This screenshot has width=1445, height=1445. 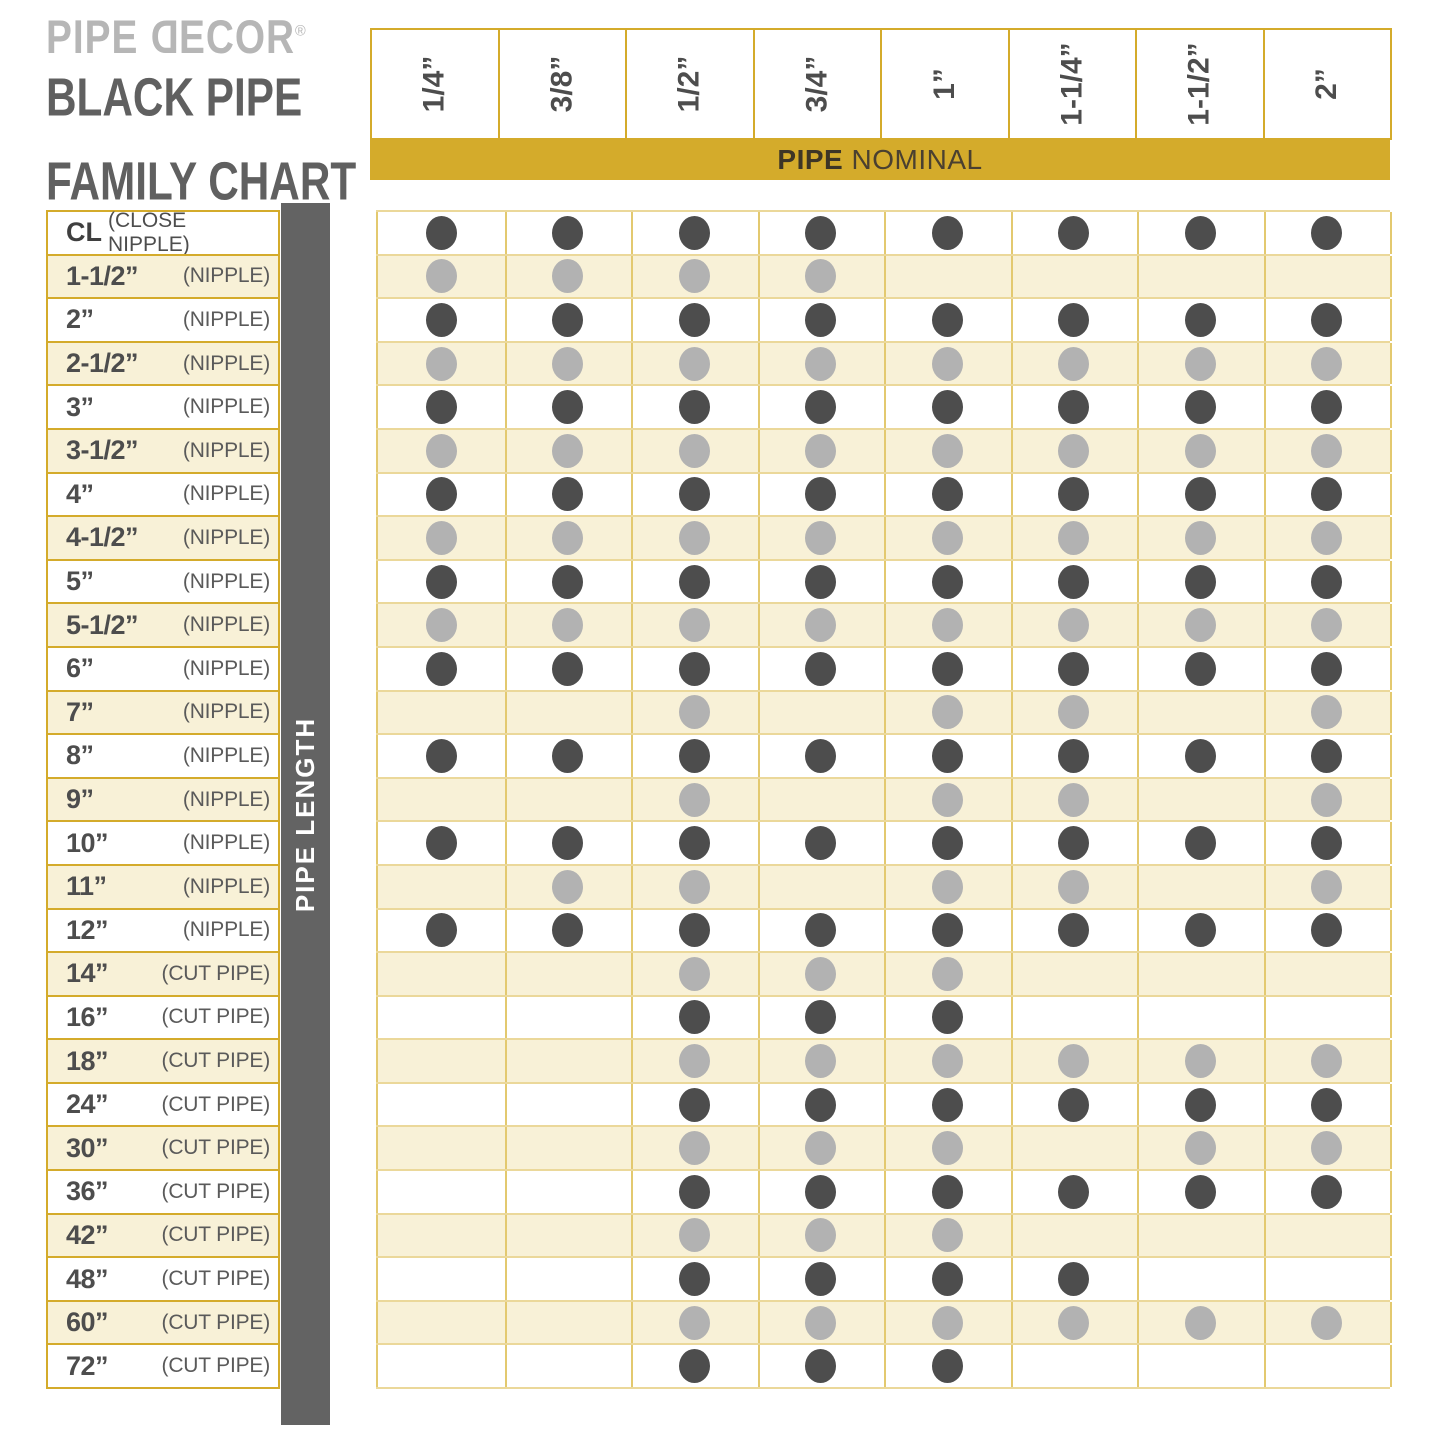 What do you see at coordinates (87, 973) in the screenshot?
I see `row-label-size: 14”` at bounding box center [87, 973].